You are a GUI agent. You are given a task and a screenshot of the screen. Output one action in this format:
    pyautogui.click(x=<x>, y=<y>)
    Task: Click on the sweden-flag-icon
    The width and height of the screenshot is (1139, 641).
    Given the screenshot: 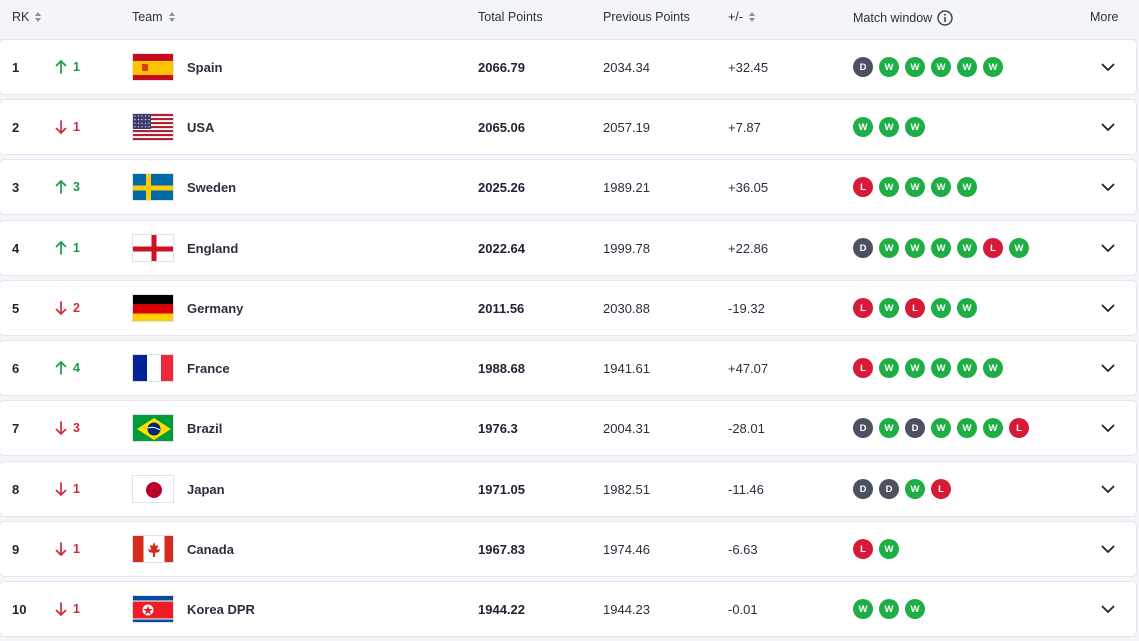 What is the action you would take?
    pyautogui.click(x=153, y=187)
    